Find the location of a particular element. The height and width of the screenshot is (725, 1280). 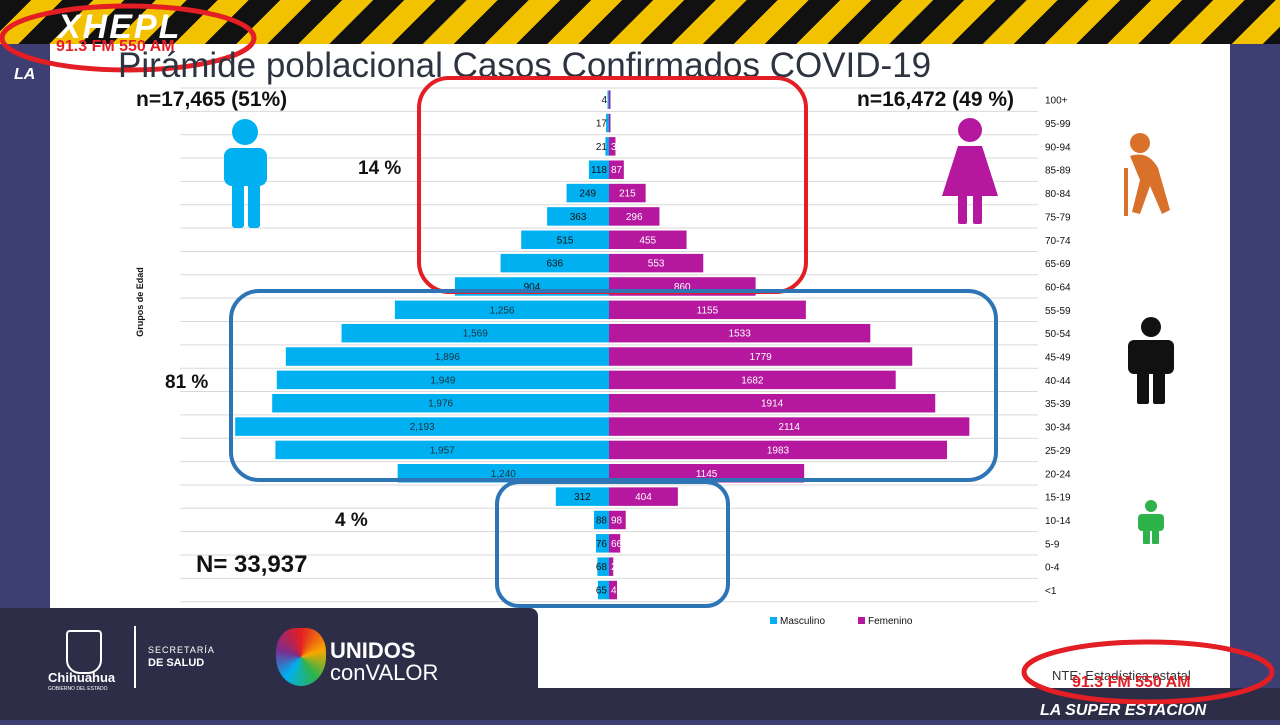

label-female-5-9: 66 is located at coordinates (617, 544).